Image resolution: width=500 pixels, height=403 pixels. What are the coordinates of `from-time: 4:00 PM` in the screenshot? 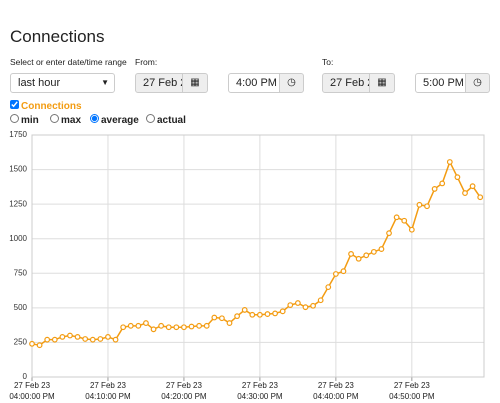 It's located at (254, 83).